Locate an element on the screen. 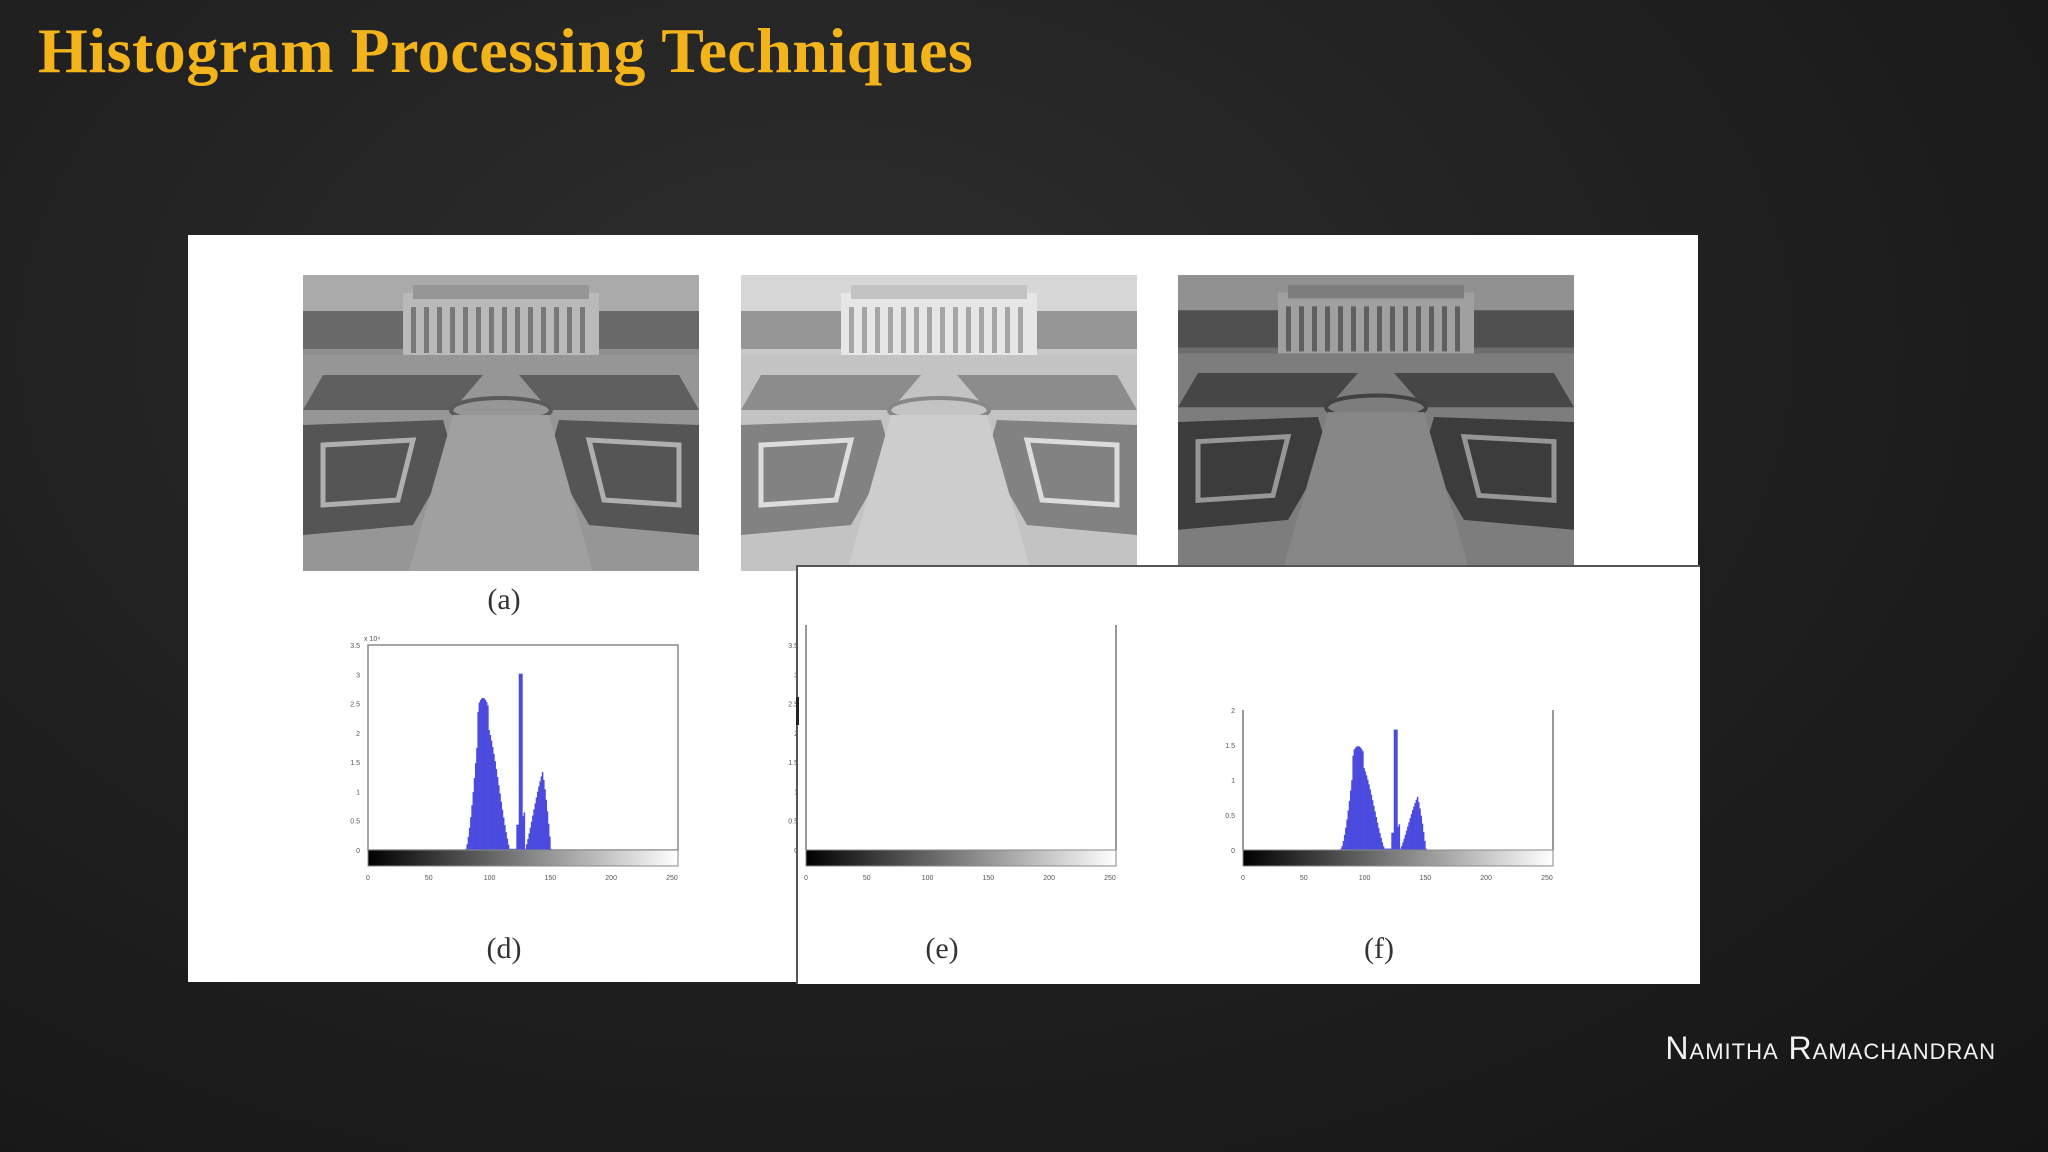  slide-title: Histogram Processing Techniques is located at coordinates (506, 50).